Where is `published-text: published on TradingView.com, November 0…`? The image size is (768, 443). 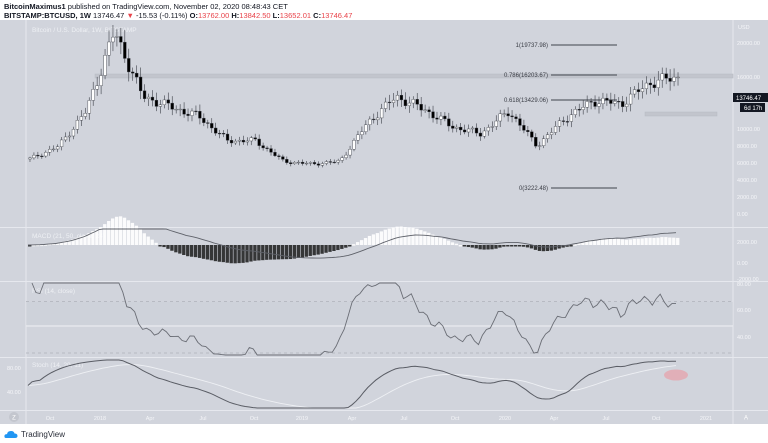 published-text: published on TradingView.com, November 0… is located at coordinates (177, 6).